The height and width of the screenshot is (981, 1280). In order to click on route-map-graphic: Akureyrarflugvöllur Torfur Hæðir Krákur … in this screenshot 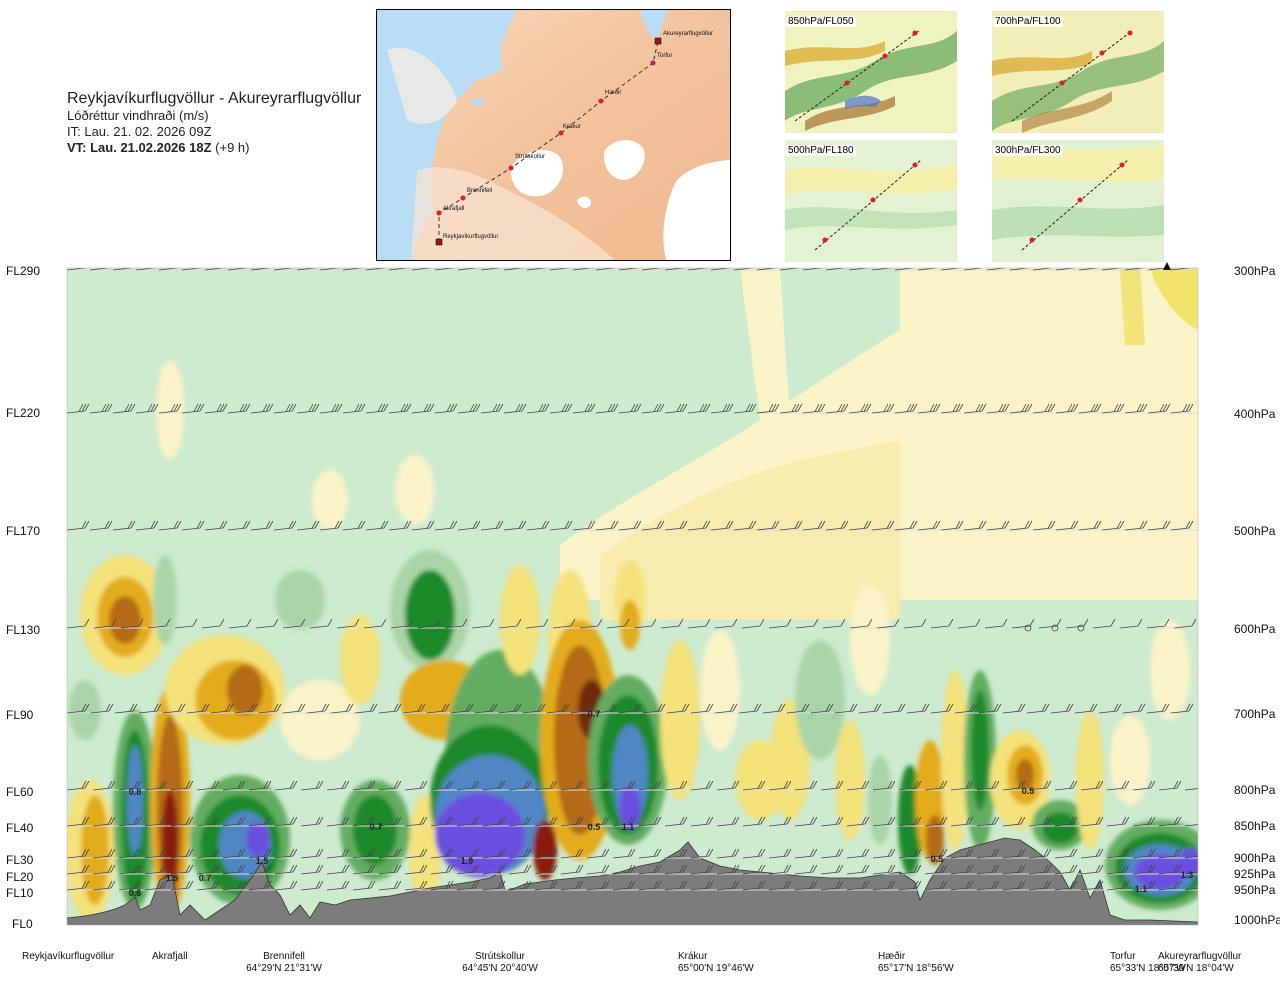, I will do `click(553, 135)`.